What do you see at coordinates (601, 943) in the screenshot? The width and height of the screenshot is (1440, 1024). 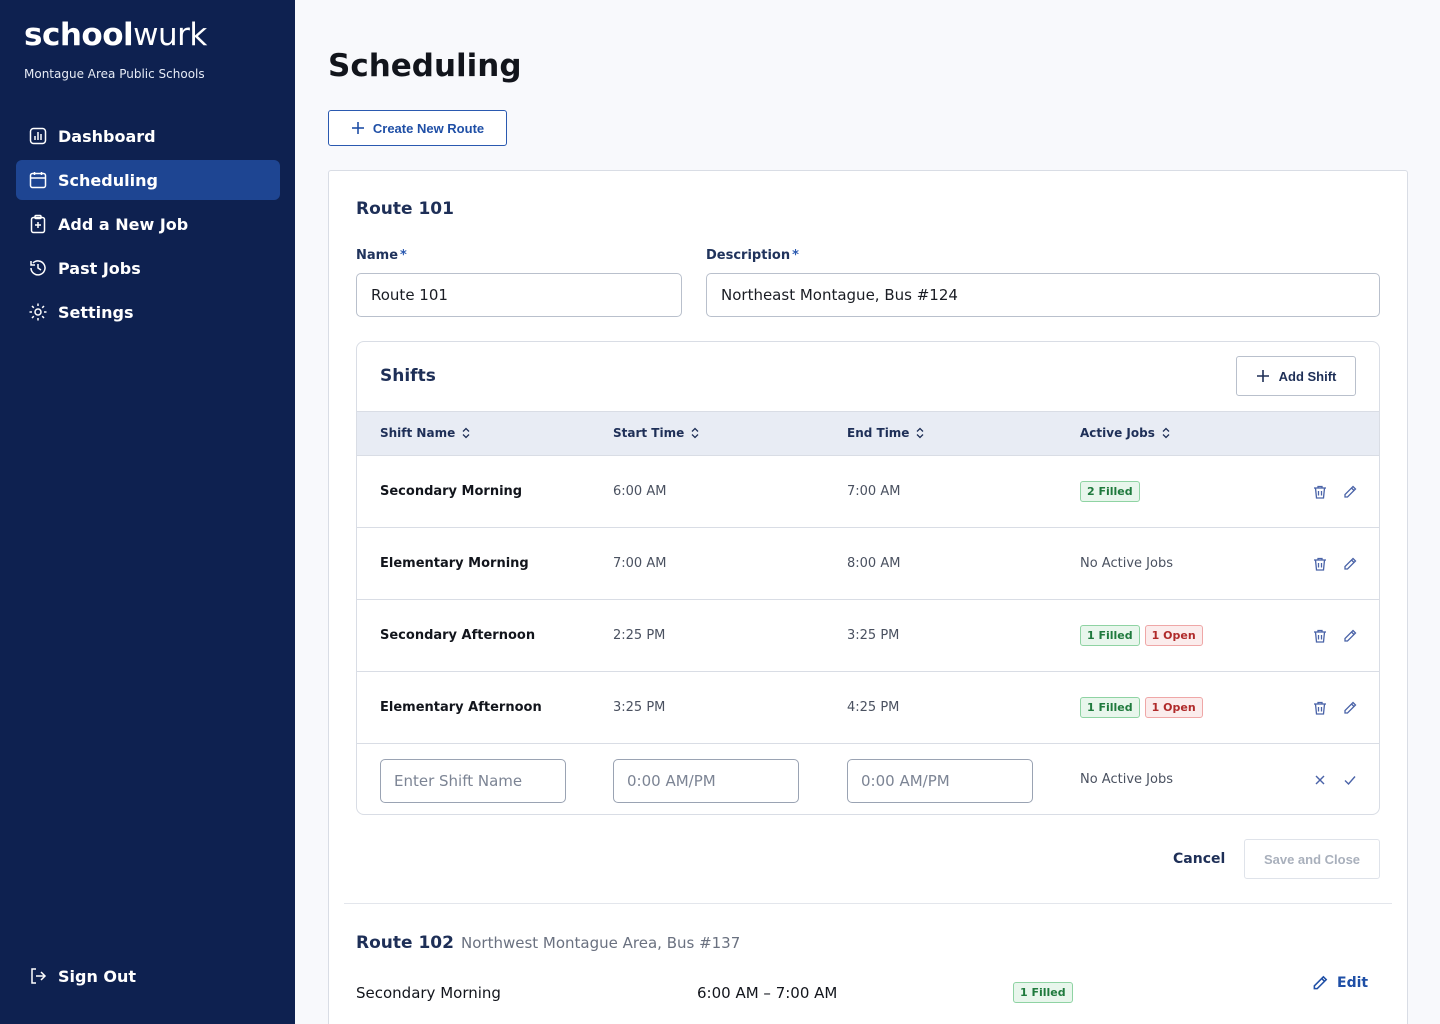 I see `route-102-description: Northwest Montague Area, Bus #137` at bounding box center [601, 943].